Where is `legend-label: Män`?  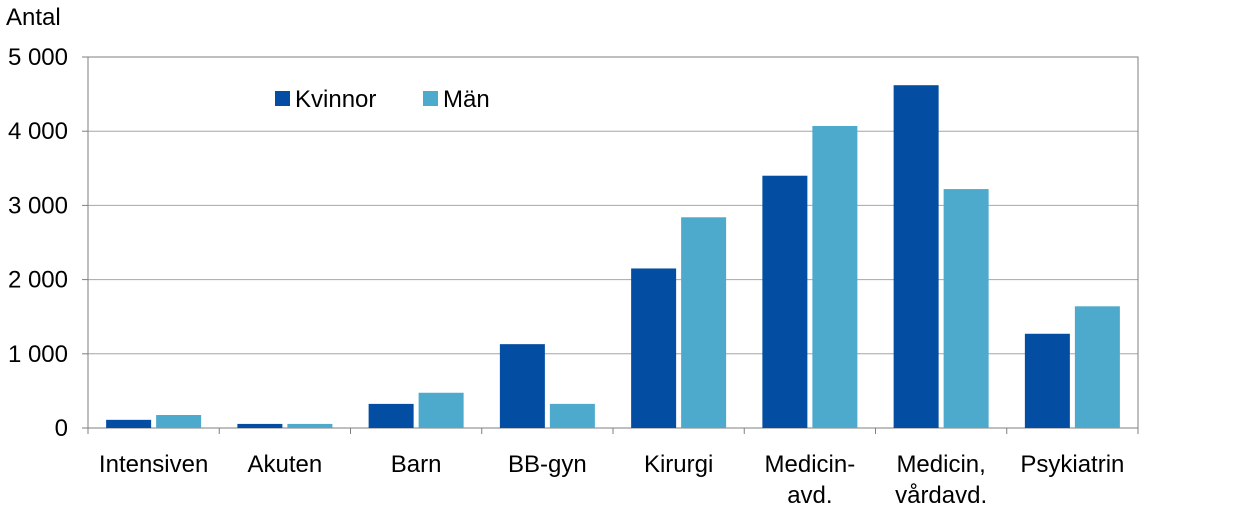
legend-label: Män is located at coordinates (466, 99).